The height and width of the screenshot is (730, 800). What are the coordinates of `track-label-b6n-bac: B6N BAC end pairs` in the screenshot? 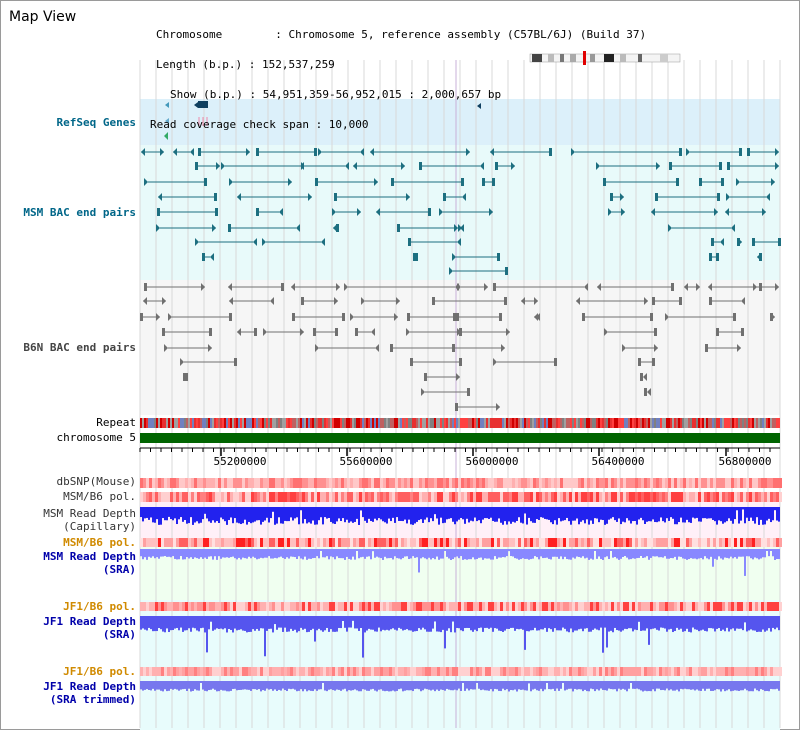 It's located at (79, 347).